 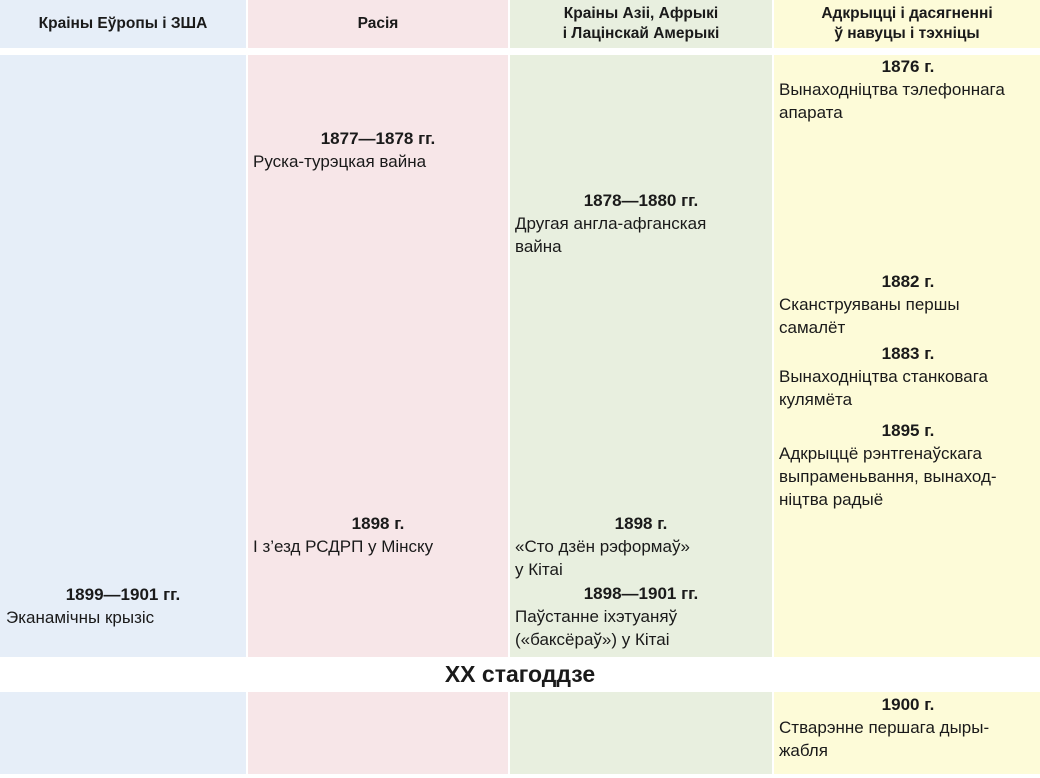 What do you see at coordinates (831, 499) in the screenshot?
I see `entry-text: ніцтва радыё` at bounding box center [831, 499].